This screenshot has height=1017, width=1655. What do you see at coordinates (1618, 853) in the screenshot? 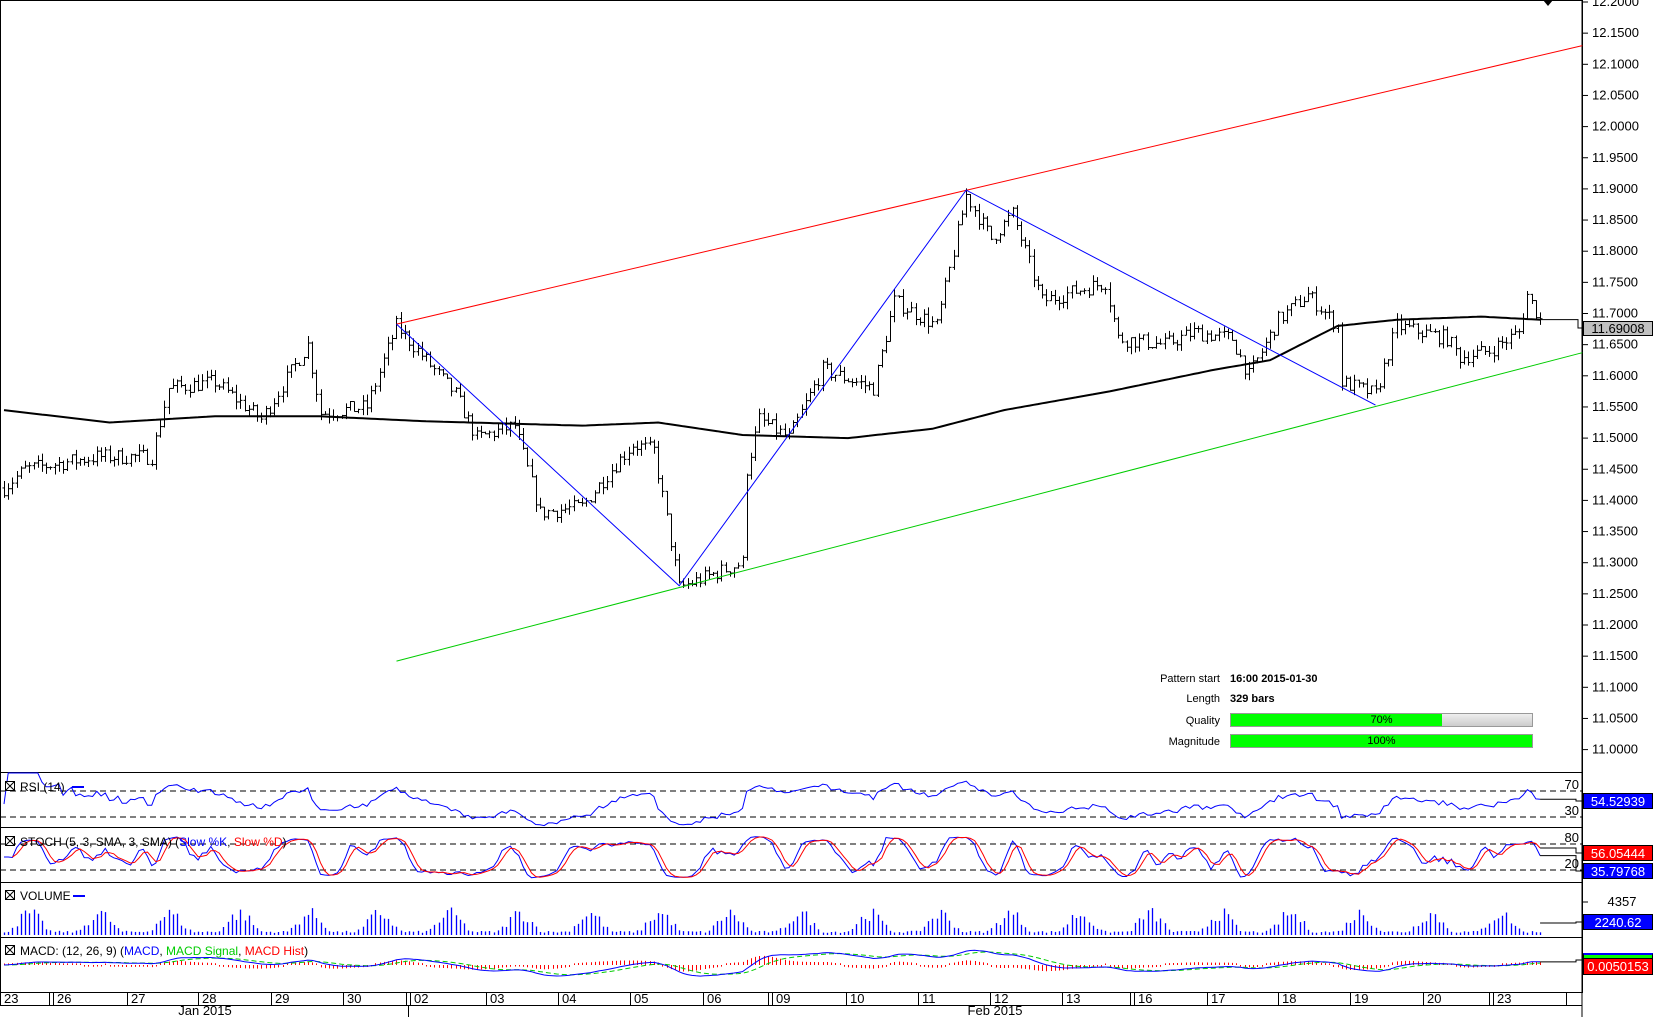
I see `stoch-d-value: 56.05444` at bounding box center [1618, 853].